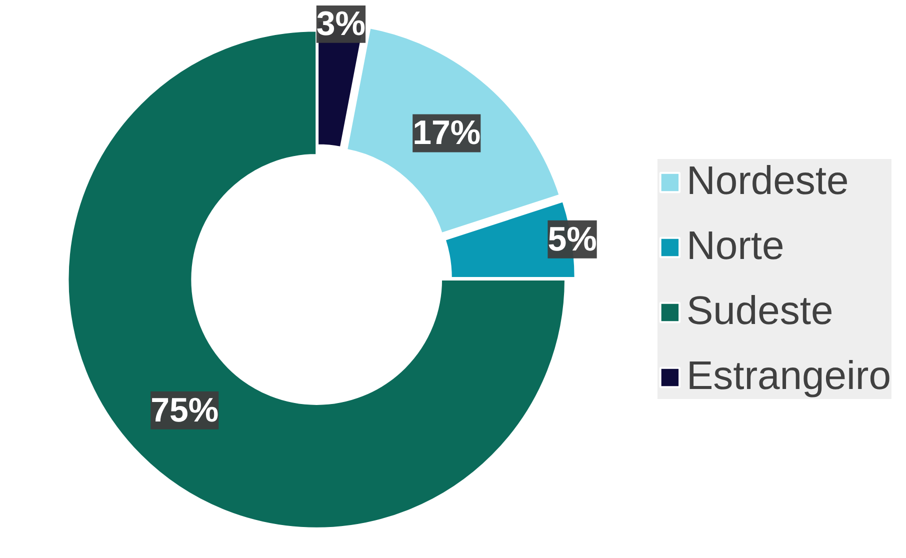 The width and height of the screenshot is (906, 558). I want to click on data-label: 5%, so click(572, 239).